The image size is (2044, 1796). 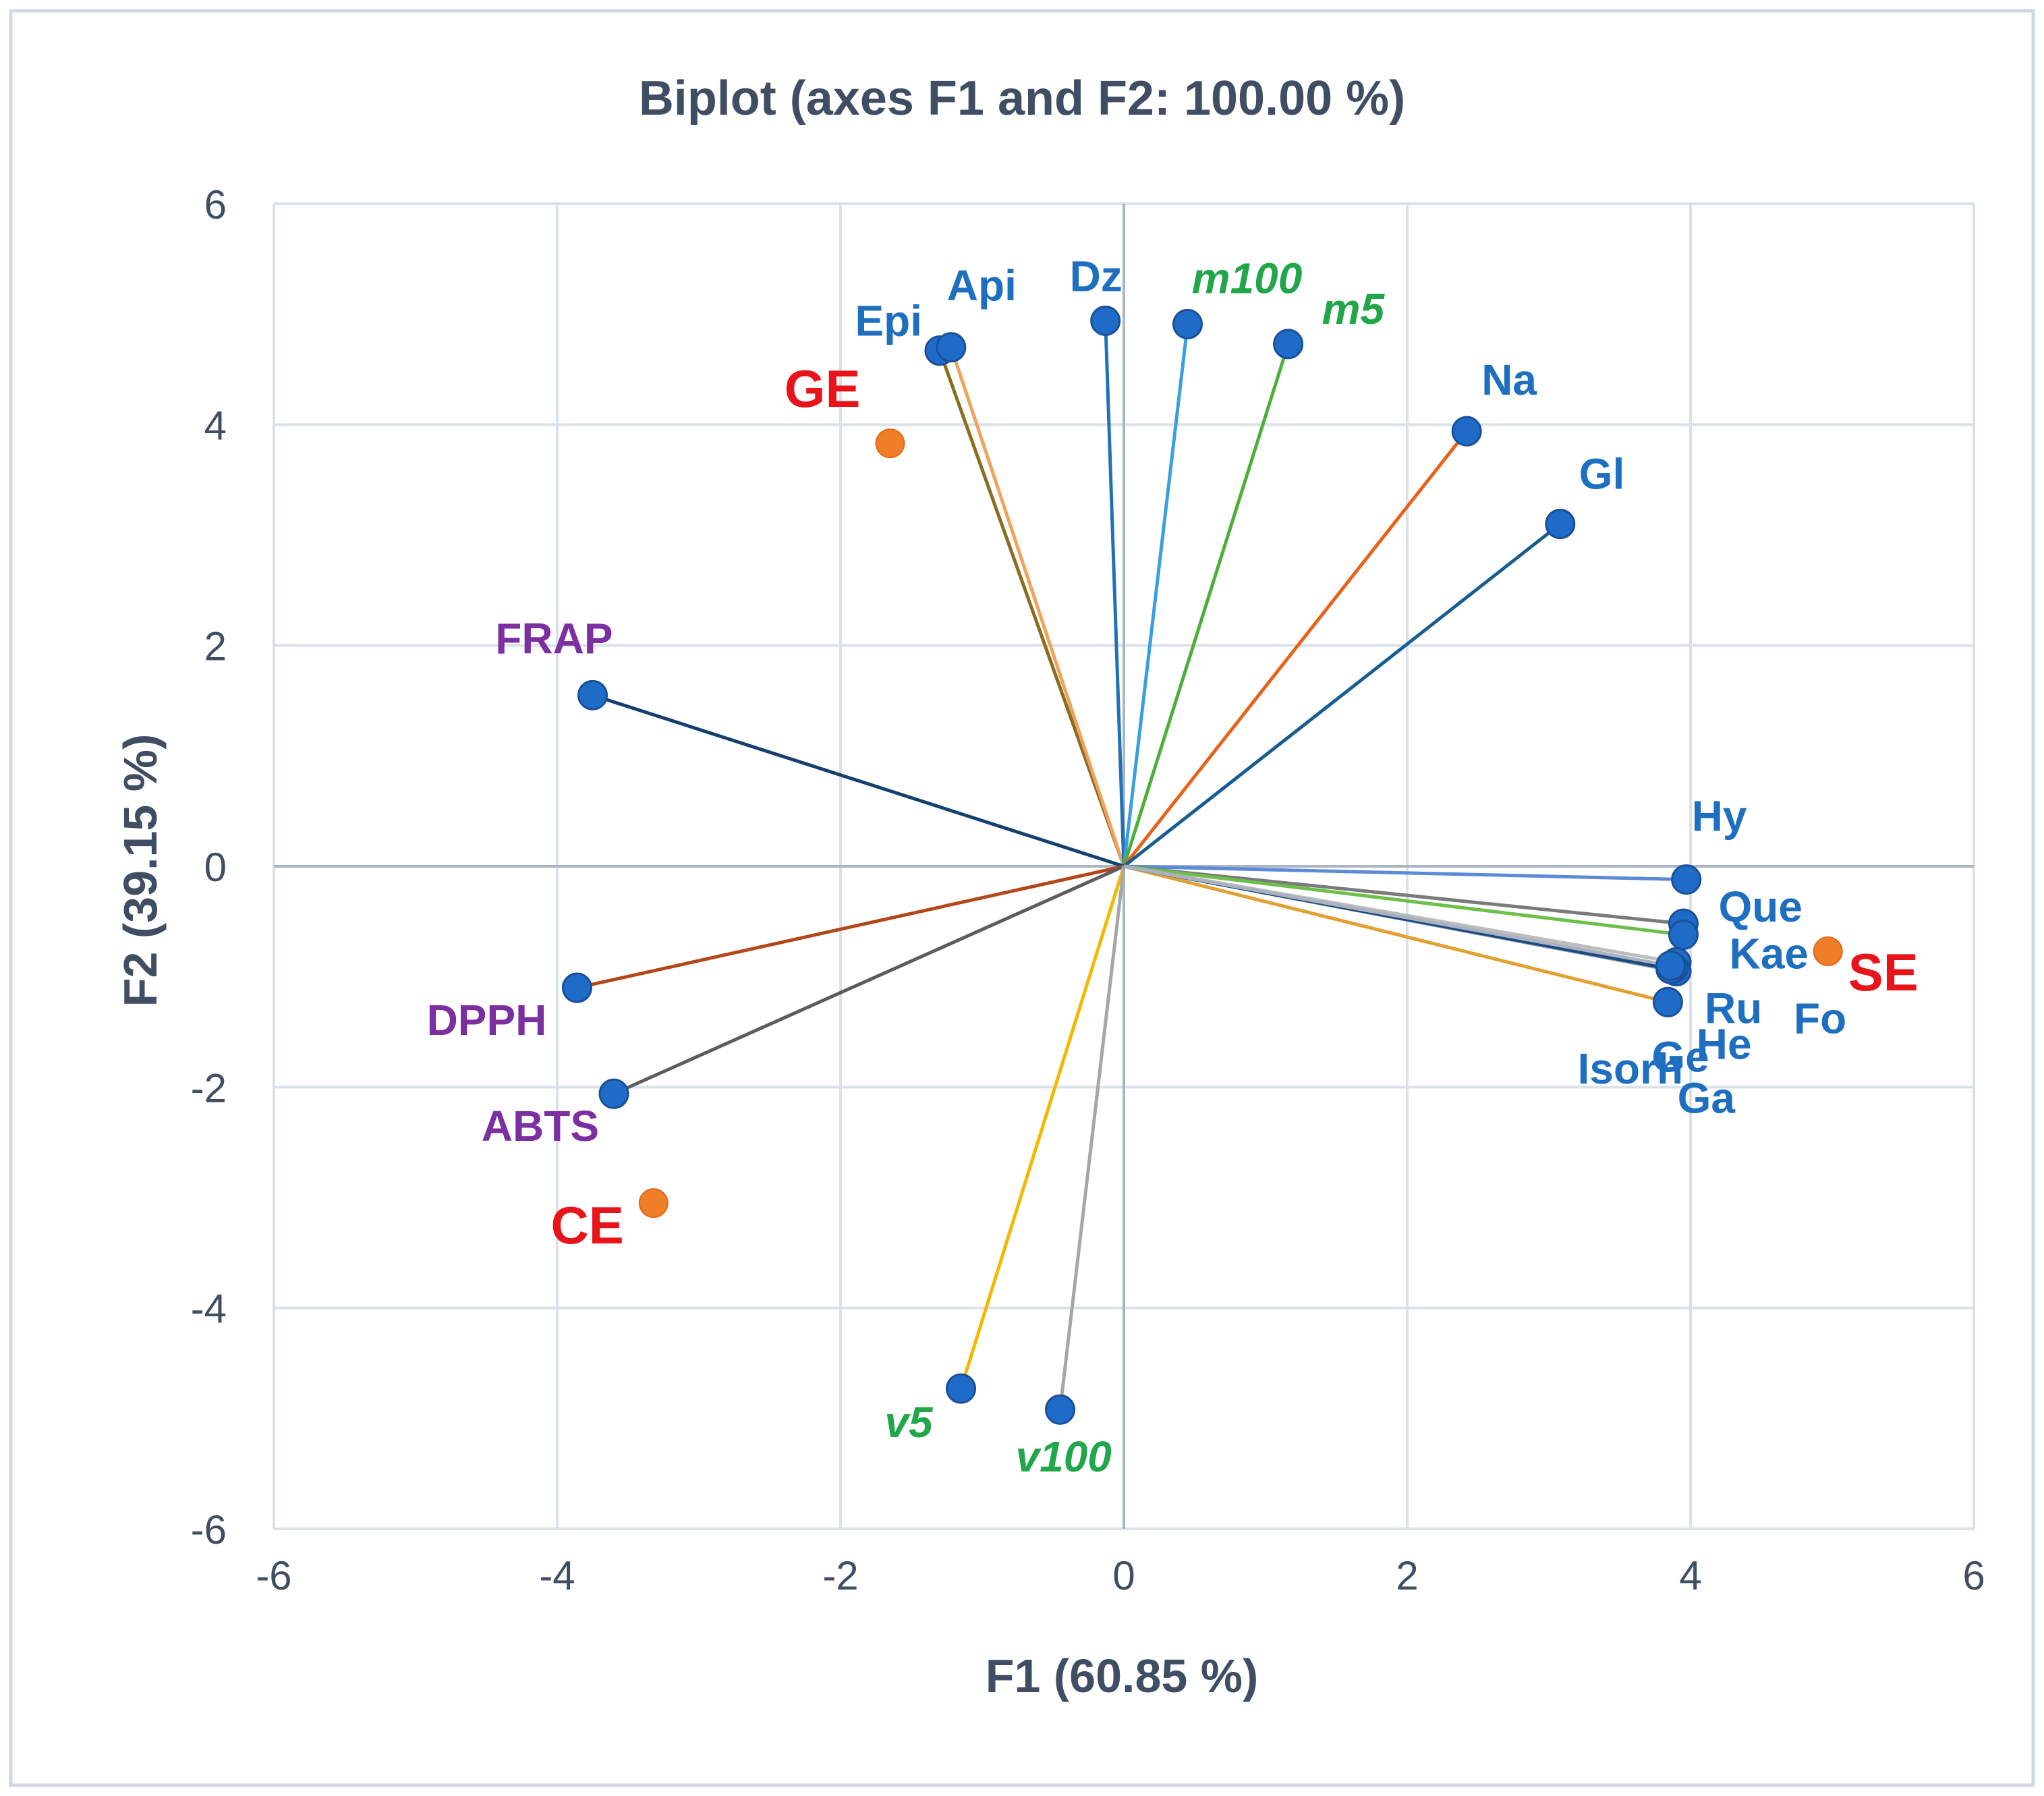 I want to click on x-tick-label: -2, so click(x=840, y=1576).